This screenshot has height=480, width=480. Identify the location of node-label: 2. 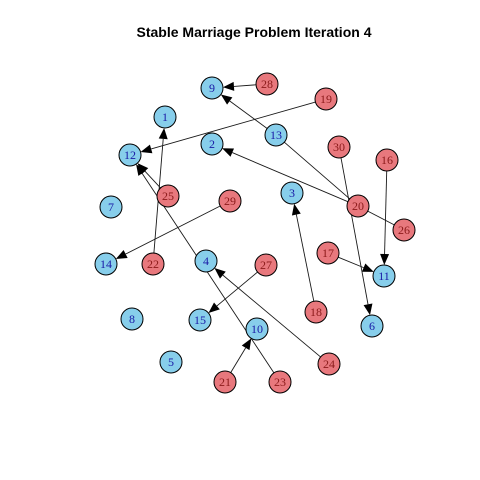
(212, 144).